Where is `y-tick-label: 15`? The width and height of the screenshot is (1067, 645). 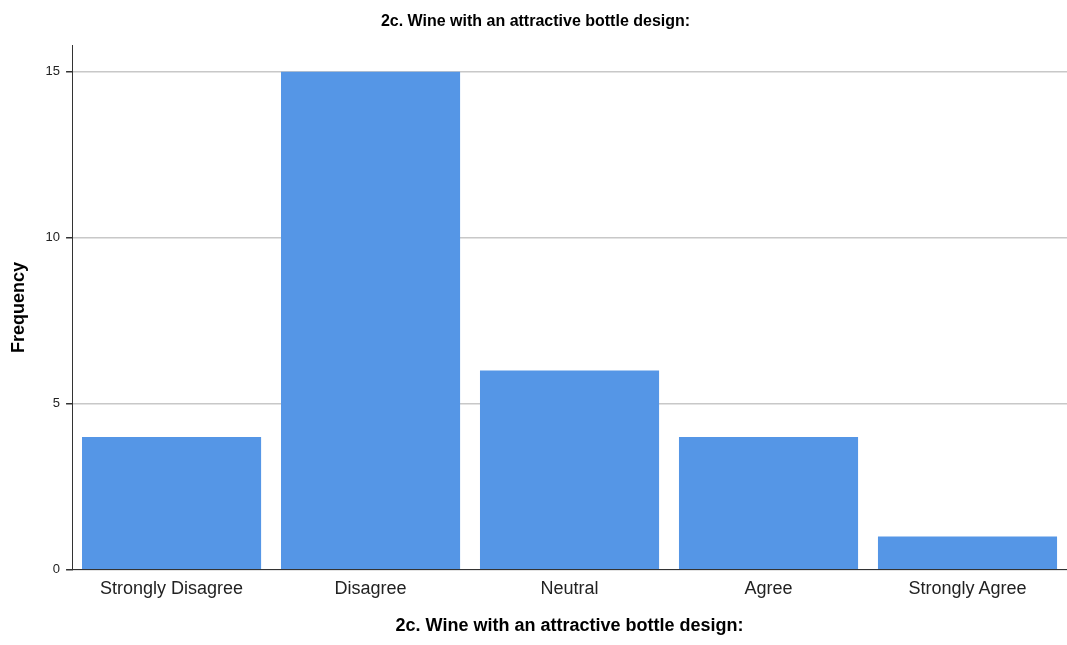
y-tick-label: 15 is located at coordinates (53, 71).